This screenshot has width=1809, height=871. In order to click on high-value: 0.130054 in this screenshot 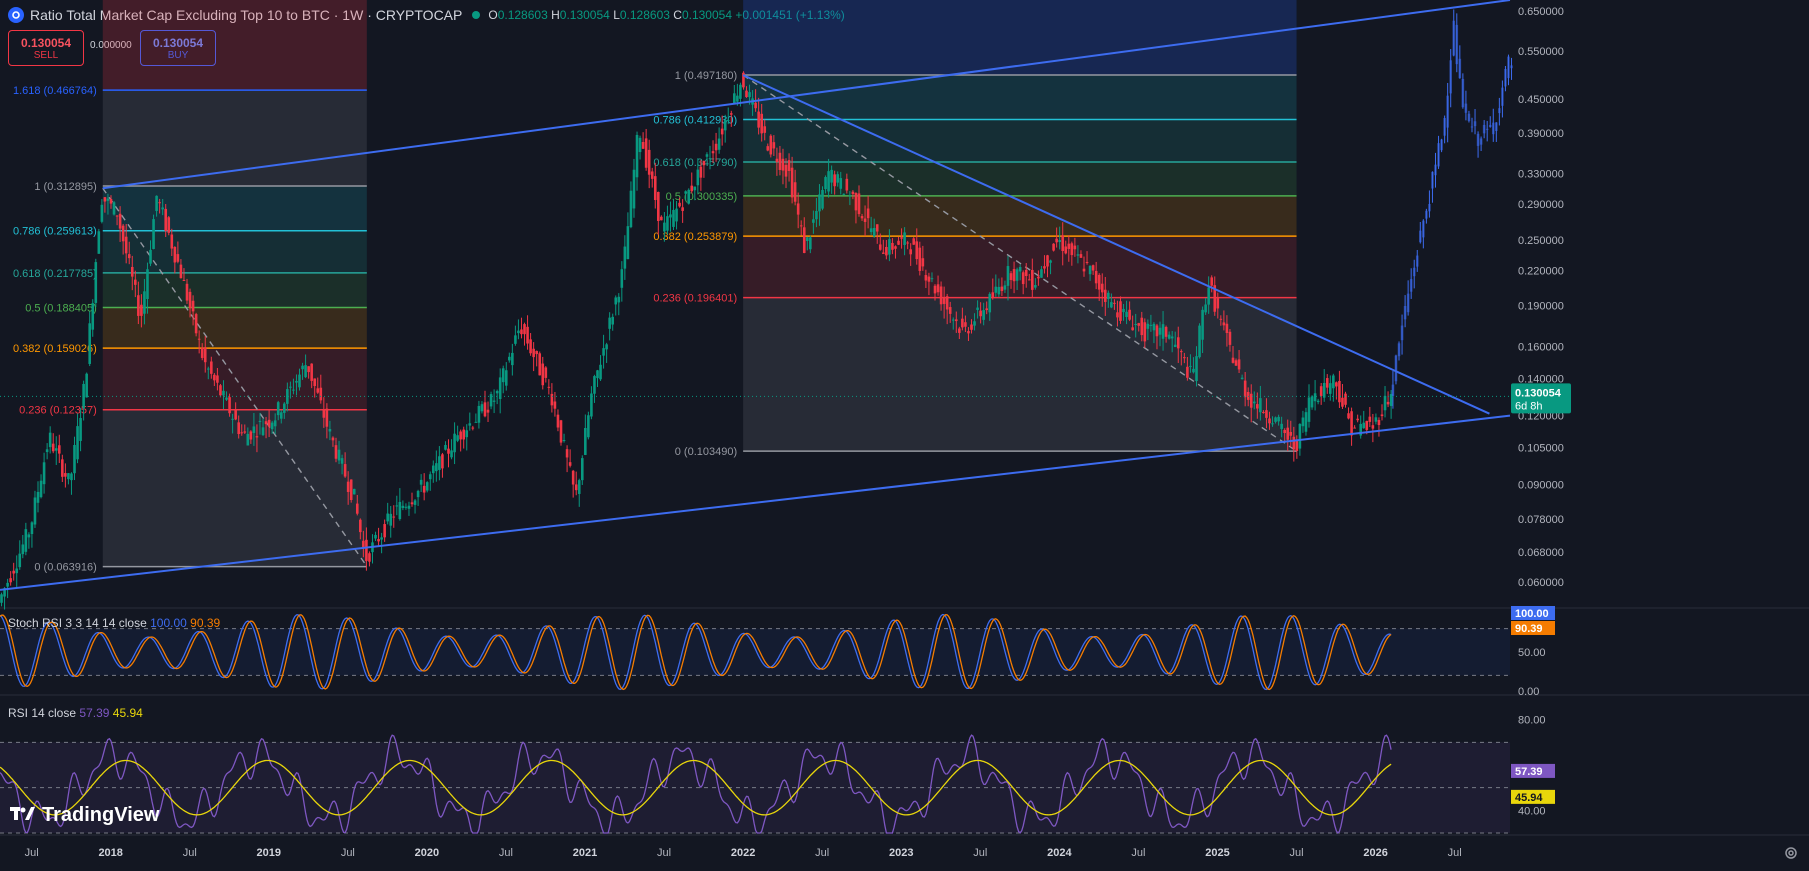, I will do `click(584, 15)`.